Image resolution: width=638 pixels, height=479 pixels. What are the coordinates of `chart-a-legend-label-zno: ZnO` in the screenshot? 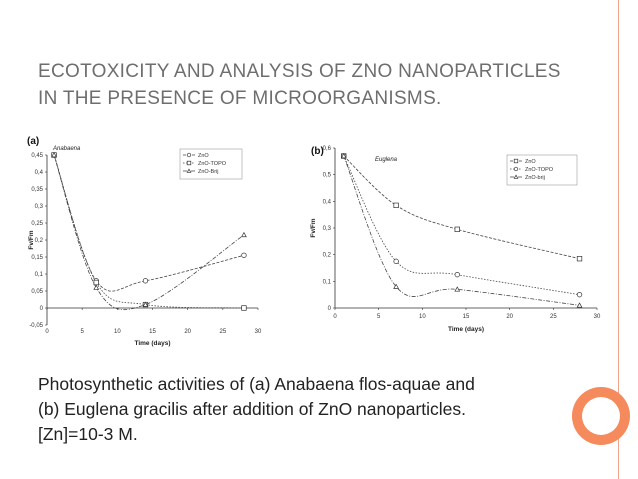 It's located at (203, 156).